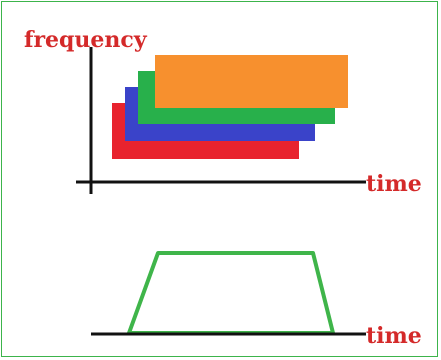 The width and height of the screenshot is (441, 360). What do you see at coordinates (86, 40) in the screenshot?
I see `frequency-label: frequency` at bounding box center [86, 40].